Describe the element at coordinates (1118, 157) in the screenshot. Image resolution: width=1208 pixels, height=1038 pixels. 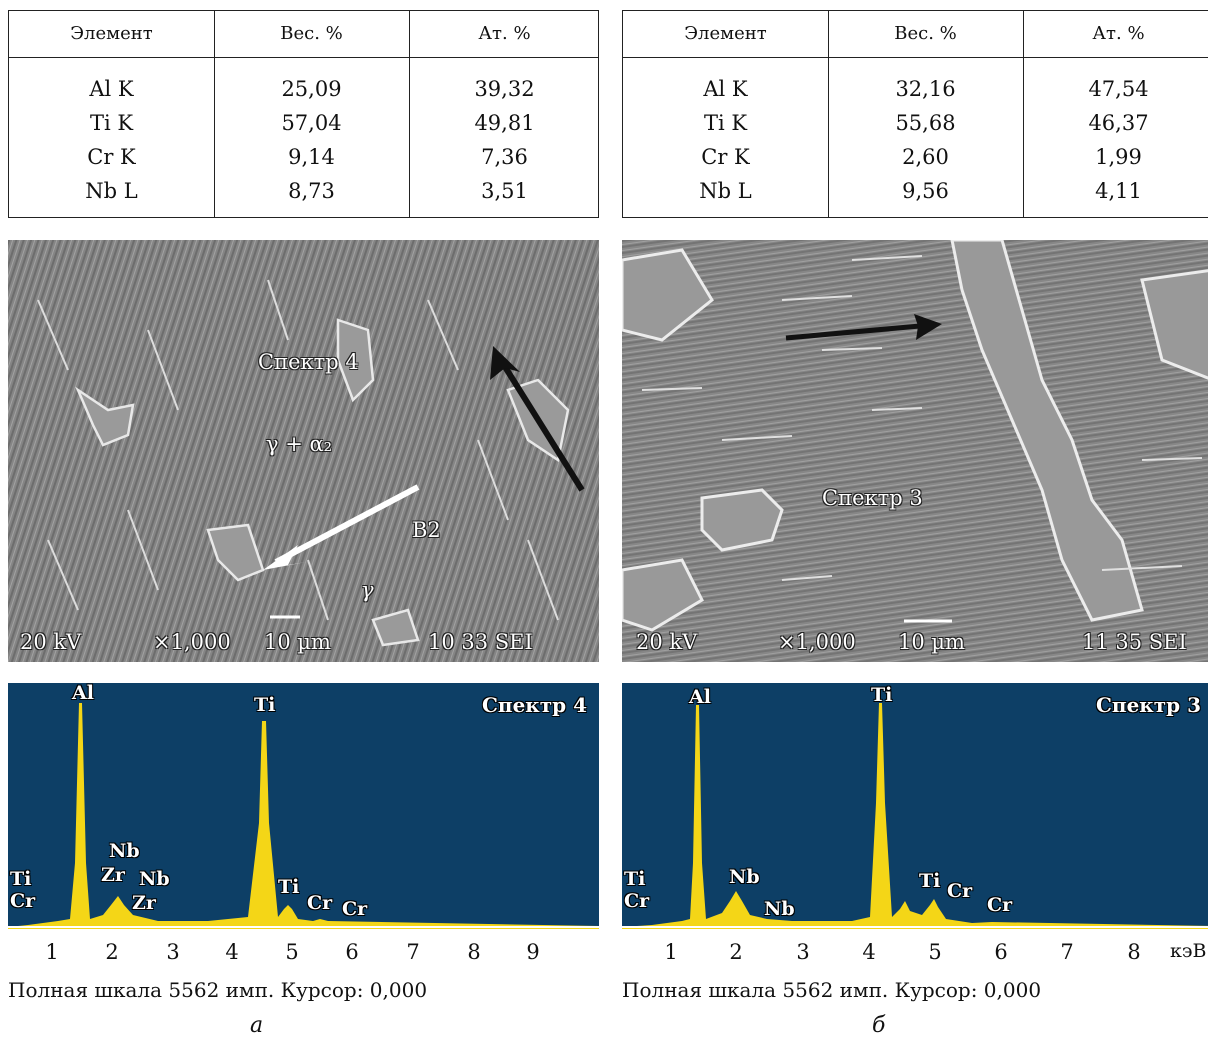
I see `table-cell: 1,99` at that location.